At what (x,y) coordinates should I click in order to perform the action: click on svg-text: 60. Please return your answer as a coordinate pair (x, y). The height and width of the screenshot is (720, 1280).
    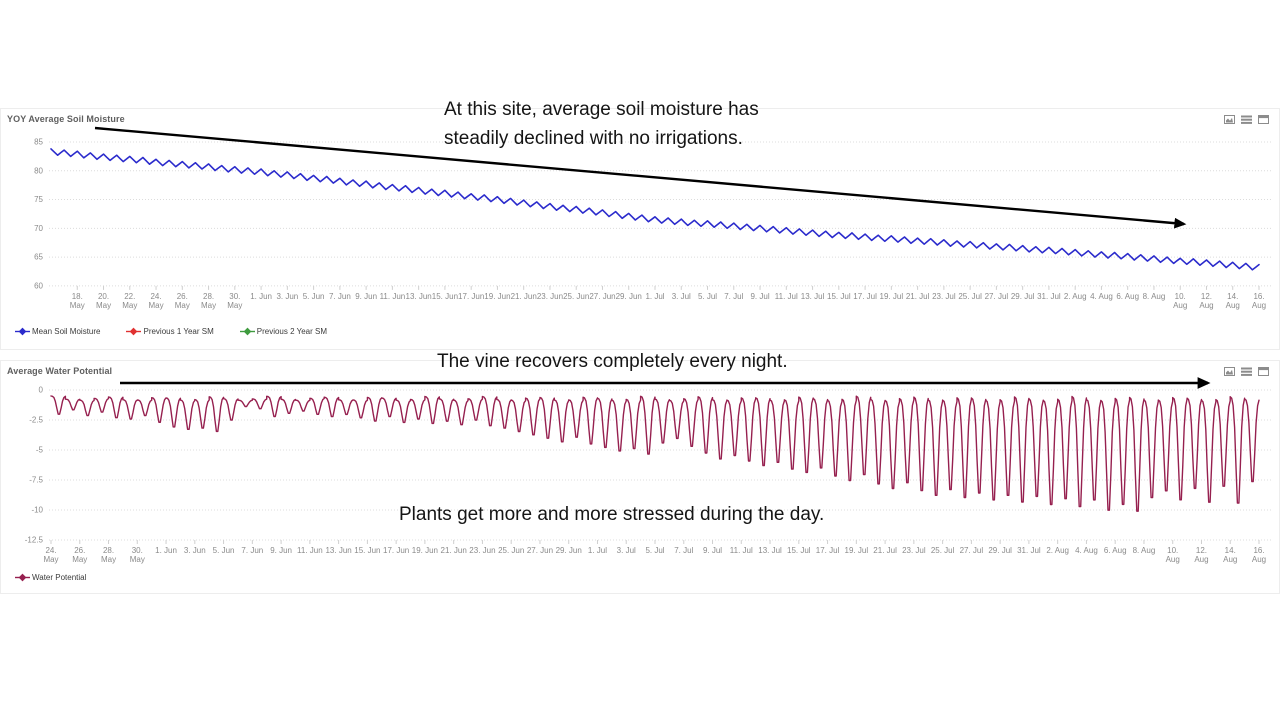
    Looking at the image, I should click on (38, 285).